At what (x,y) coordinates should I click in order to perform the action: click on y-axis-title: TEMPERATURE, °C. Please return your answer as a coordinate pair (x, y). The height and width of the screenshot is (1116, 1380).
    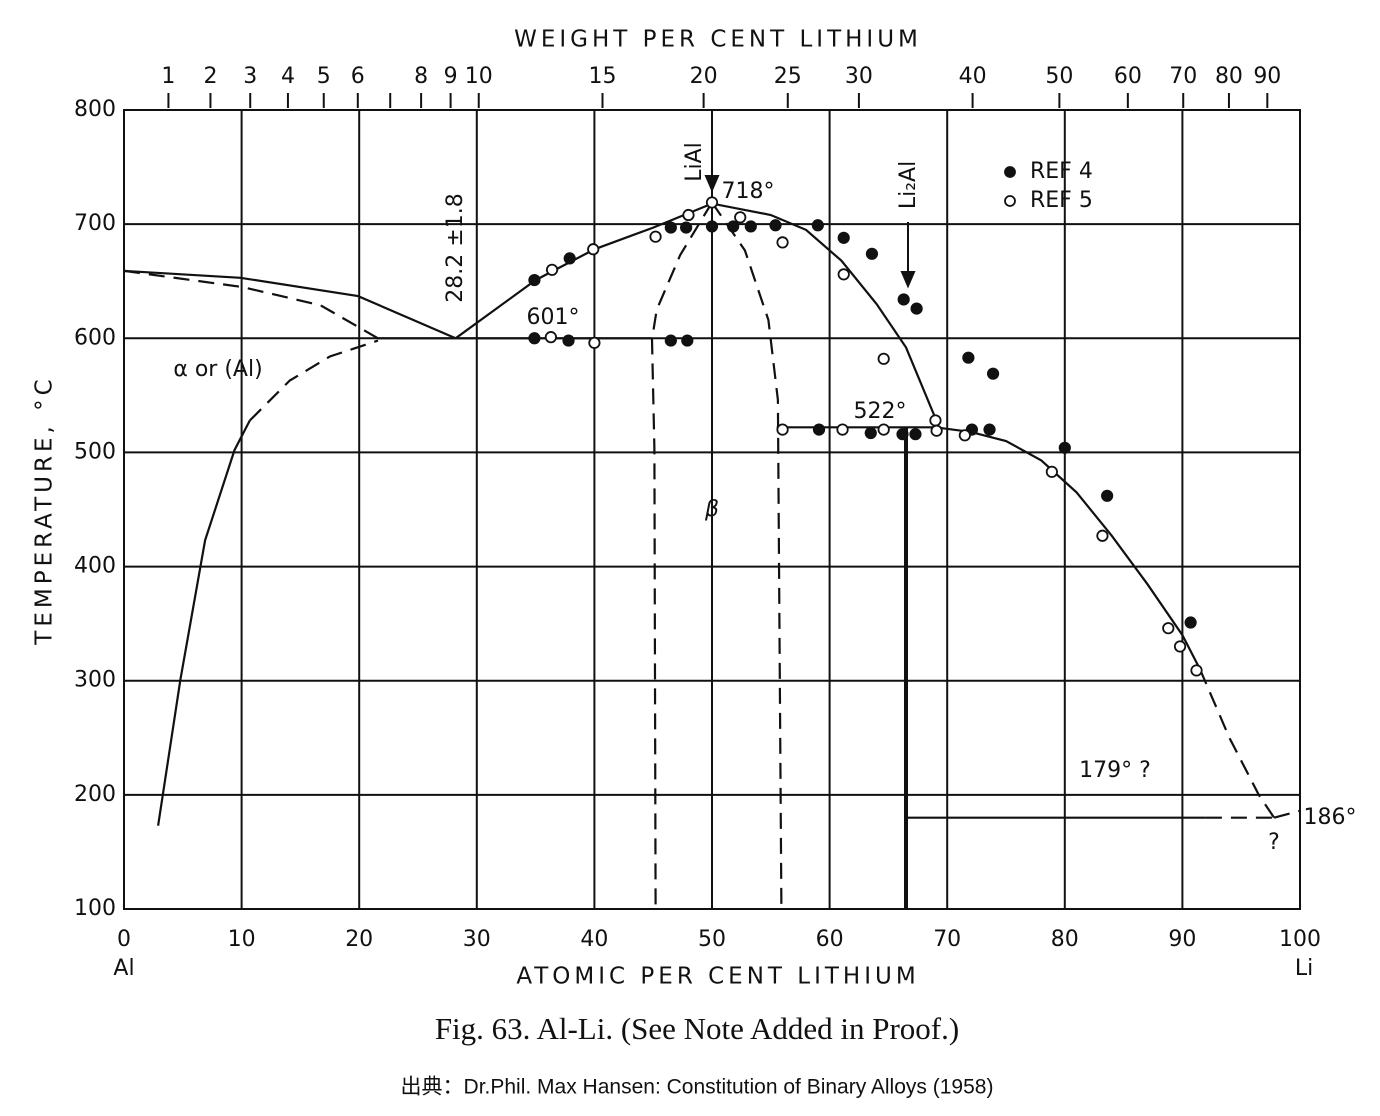
    Looking at the image, I should click on (45, 510).